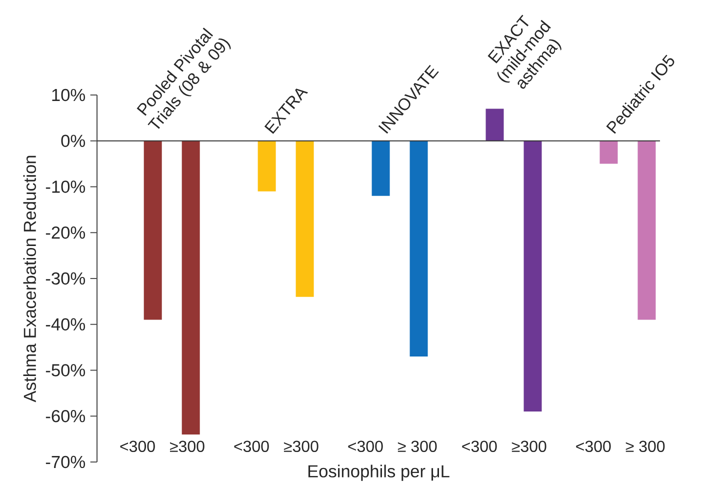  I want to click on x-axis-title: Eosinophils per μL, so click(379, 472).